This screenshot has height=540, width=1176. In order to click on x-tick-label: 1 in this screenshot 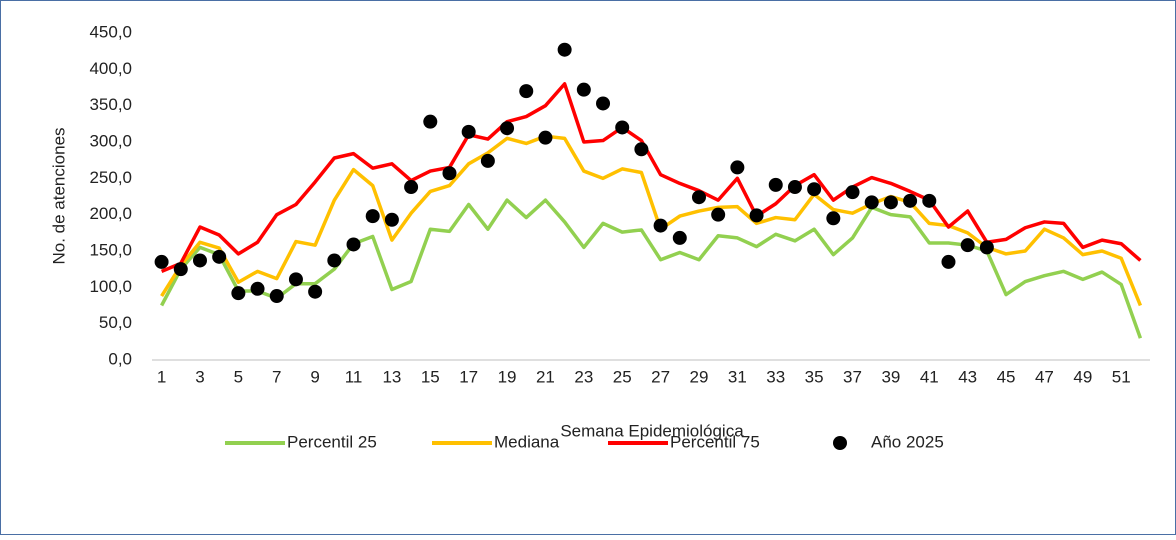, I will do `click(161, 376)`.